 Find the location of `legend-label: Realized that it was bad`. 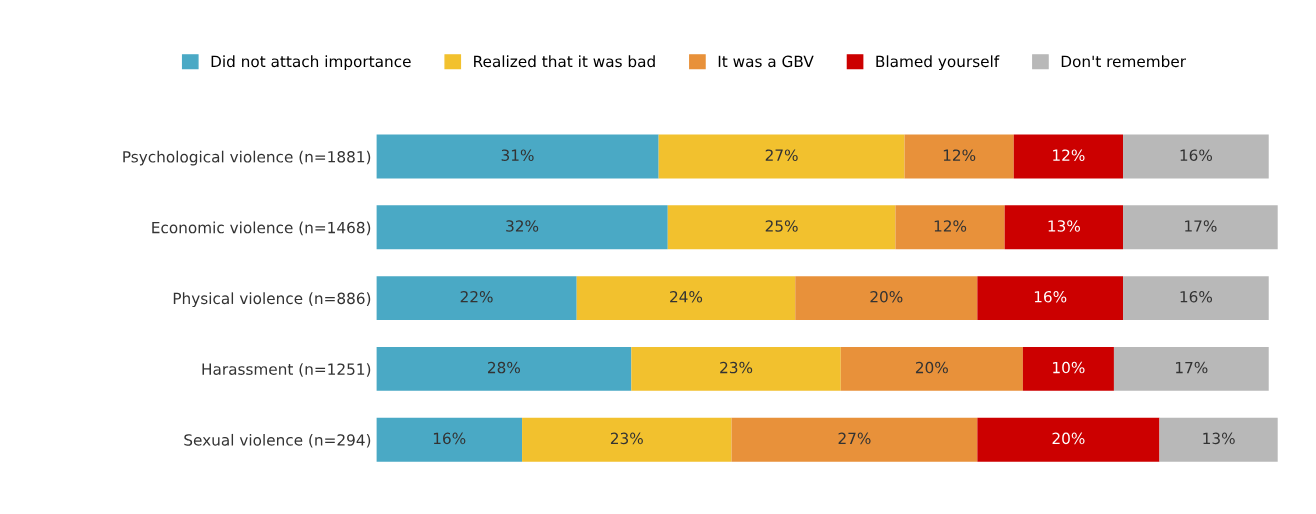

legend-label: Realized that it was bad is located at coordinates (564, 61).